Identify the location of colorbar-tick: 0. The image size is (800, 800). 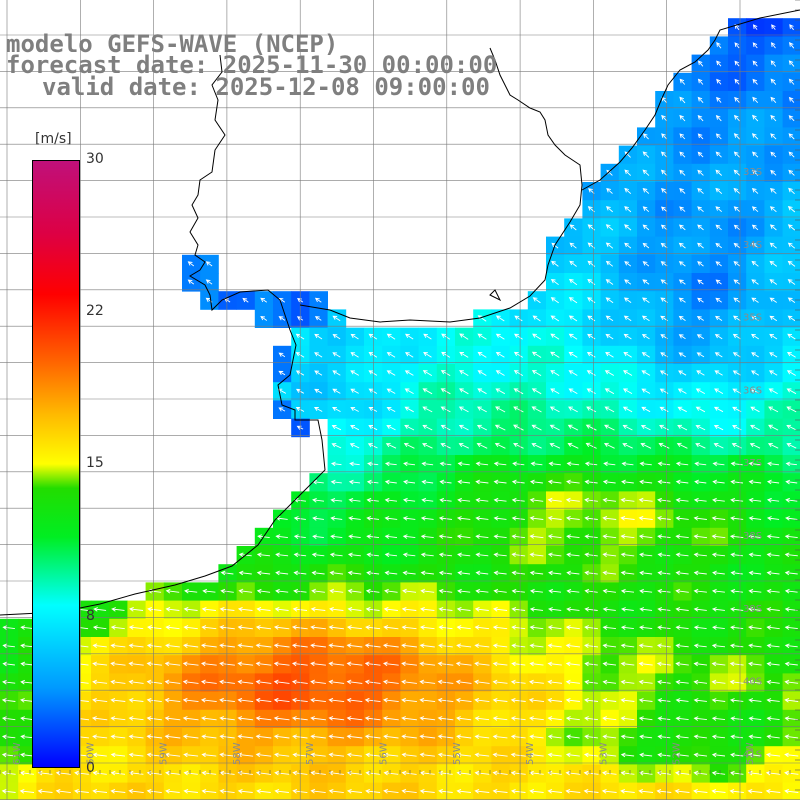
(90, 768).